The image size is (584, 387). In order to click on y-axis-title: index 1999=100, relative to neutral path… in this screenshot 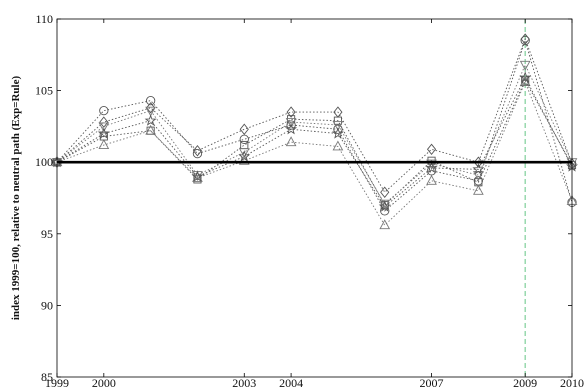, I will do `click(16, 198)`.